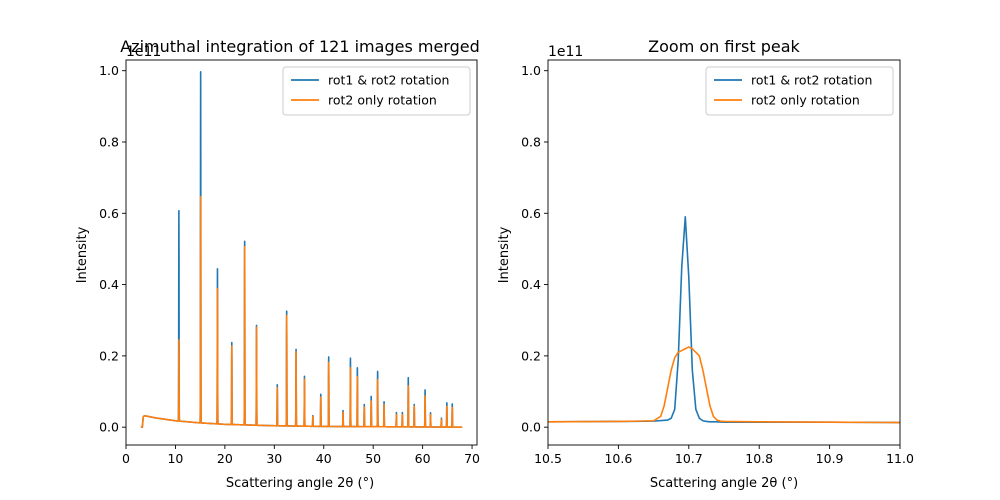 The width and height of the screenshot is (1000, 500). I want to click on right-chart-x-tick-label: 10.8, so click(759, 458).